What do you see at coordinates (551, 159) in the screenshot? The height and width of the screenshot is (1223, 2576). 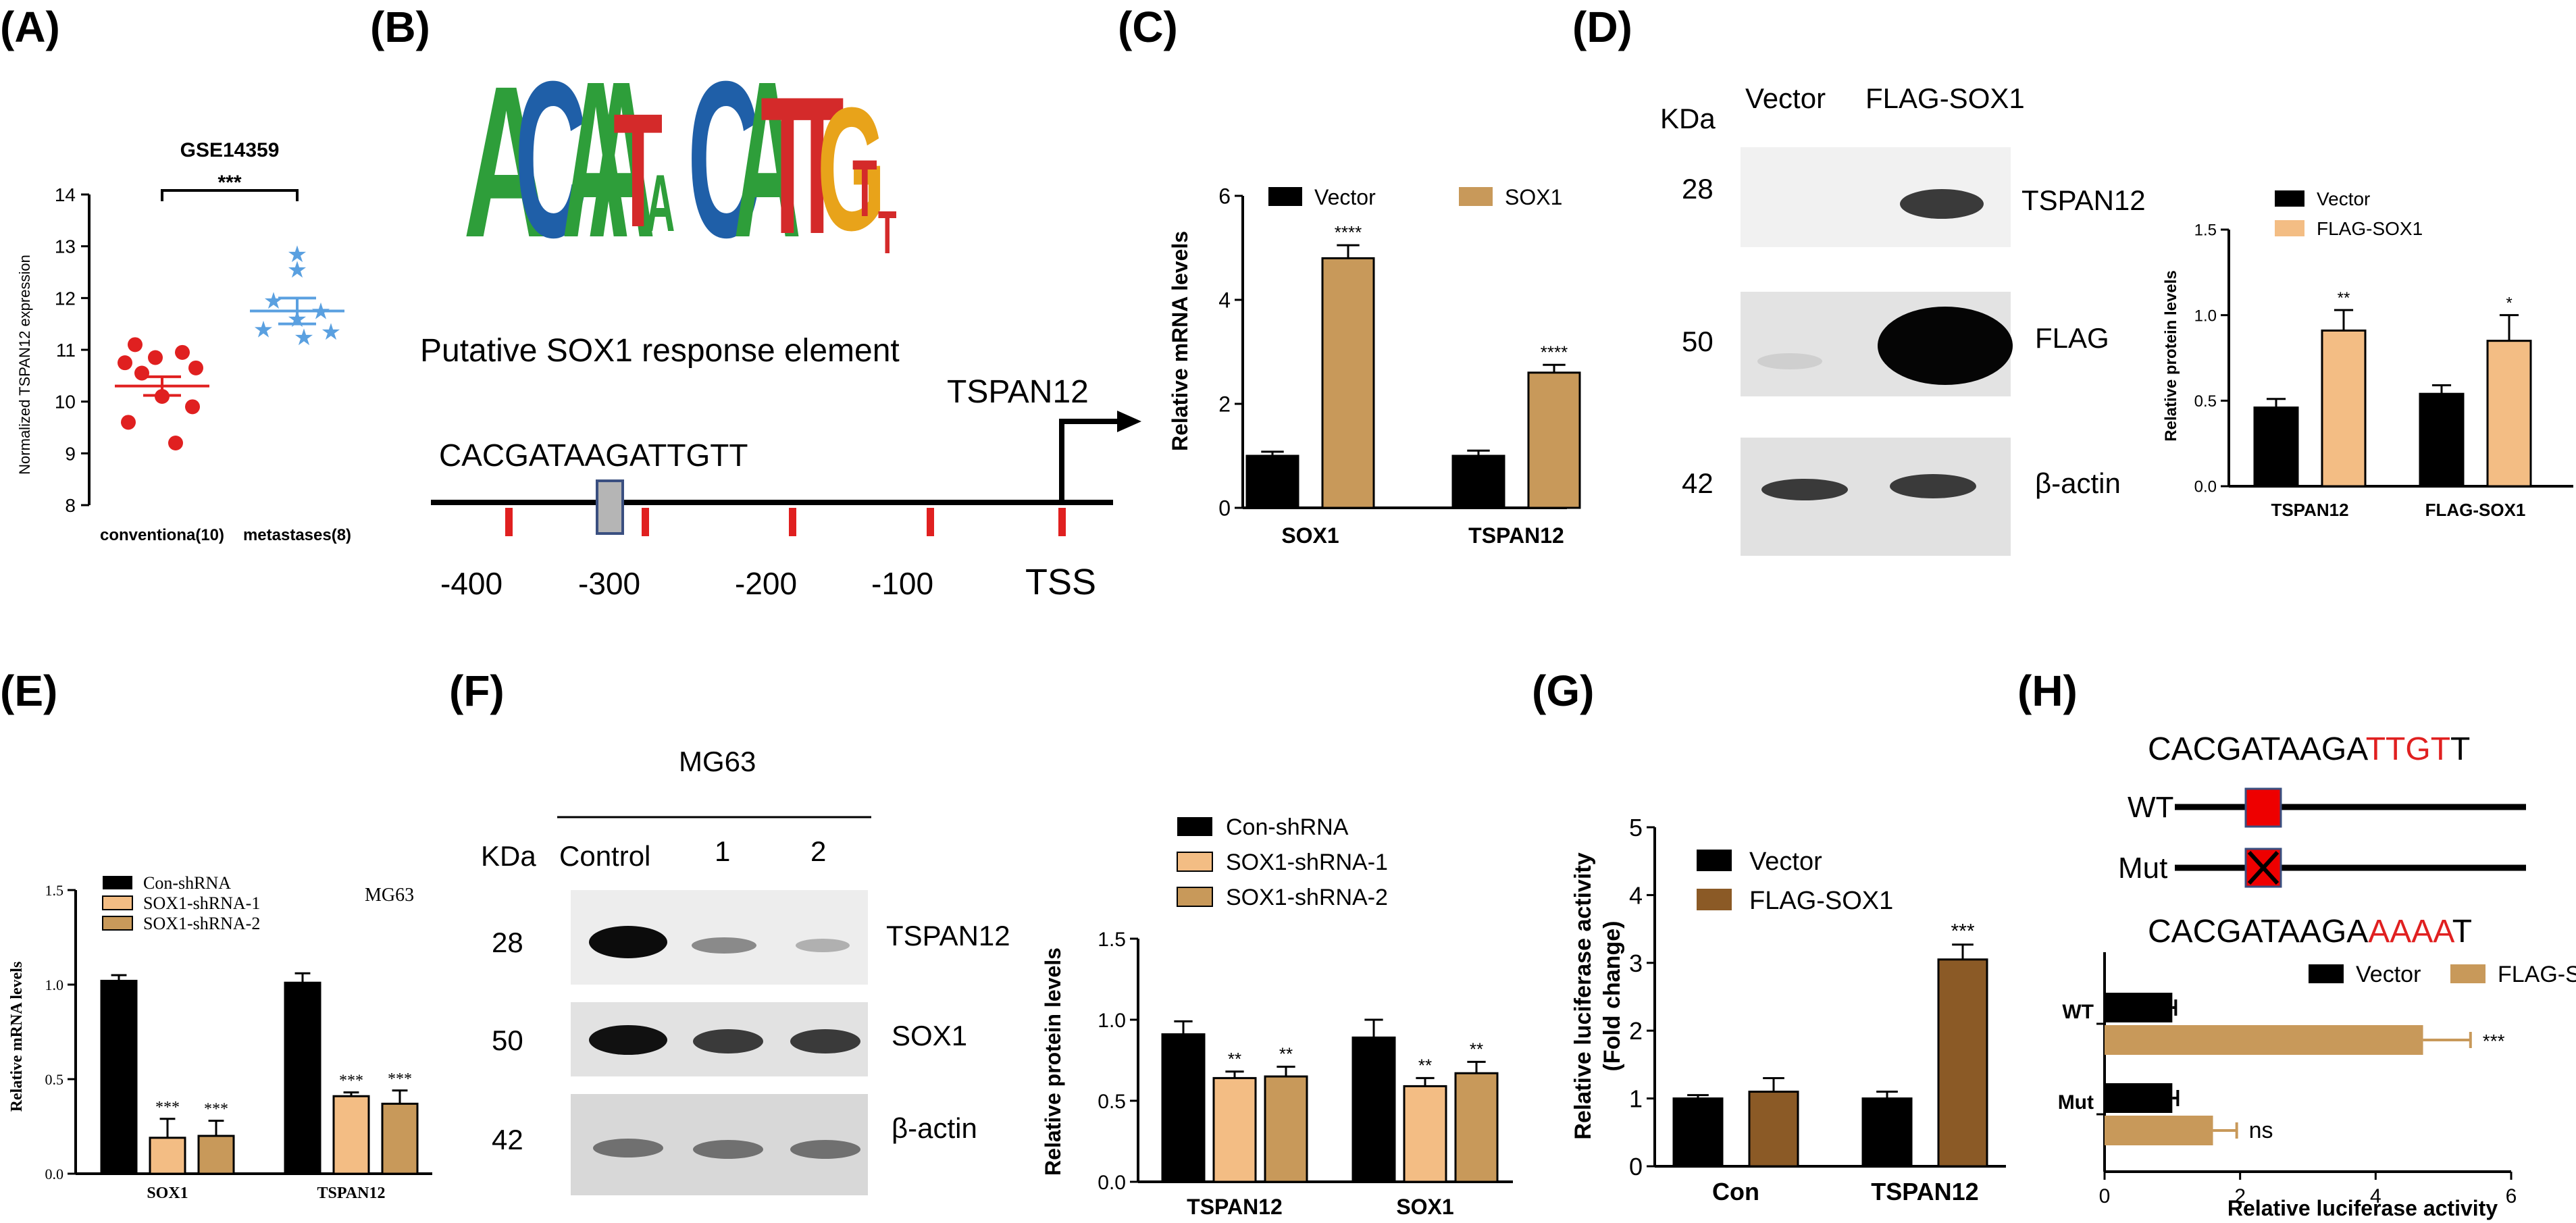 I see `motif-letter: C` at bounding box center [551, 159].